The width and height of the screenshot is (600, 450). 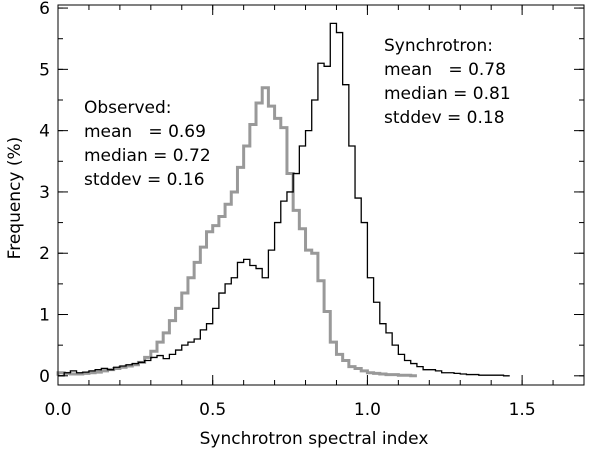 What do you see at coordinates (447, 94) in the screenshot?
I see `synchrotron-median: median = 0.81` at bounding box center [447, 94].